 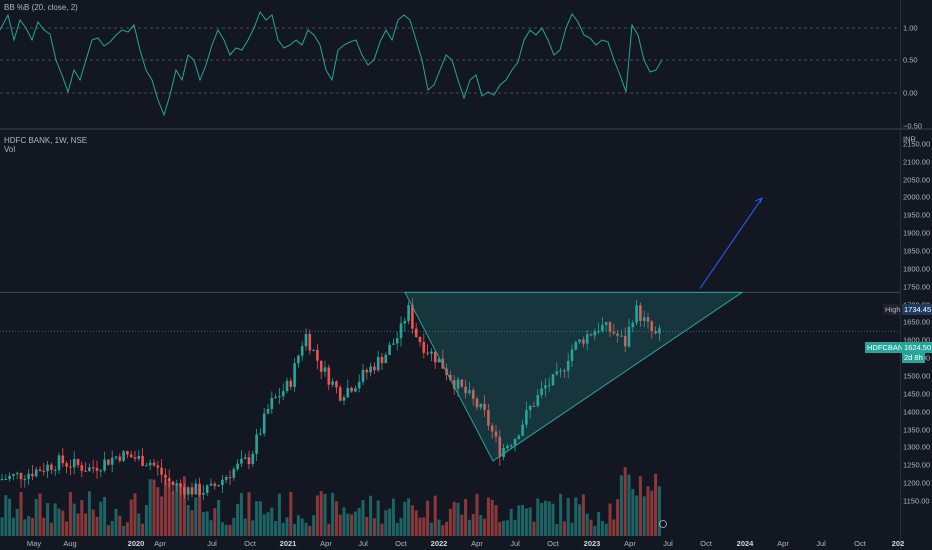 What do you see at coordinates (466, 129) in the screenshot?
I see `pane-separator` at bounding box center [466, 129].